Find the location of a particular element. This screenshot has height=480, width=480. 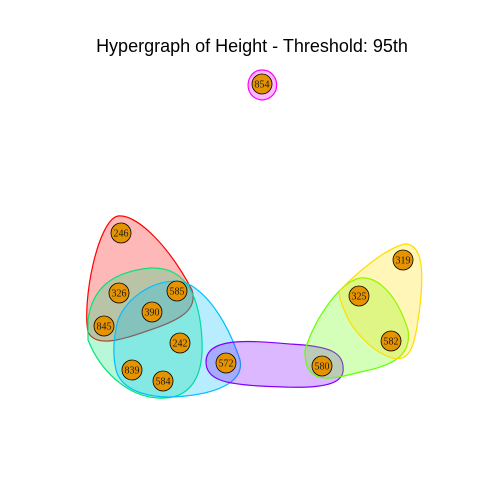

node-label: 325 is located at coordinates (359, 297).